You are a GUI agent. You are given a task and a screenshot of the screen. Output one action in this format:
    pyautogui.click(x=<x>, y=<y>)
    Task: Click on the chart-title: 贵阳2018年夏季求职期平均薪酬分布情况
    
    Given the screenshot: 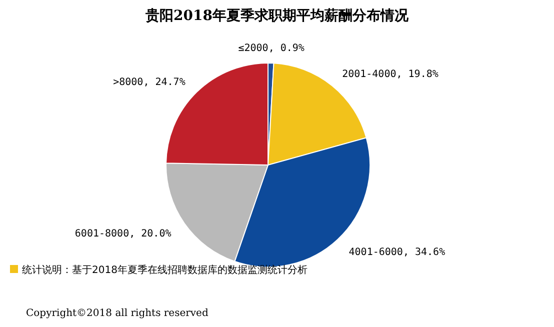 What is the action you would take?
    pyautogui.click(x=277, y=15)
    